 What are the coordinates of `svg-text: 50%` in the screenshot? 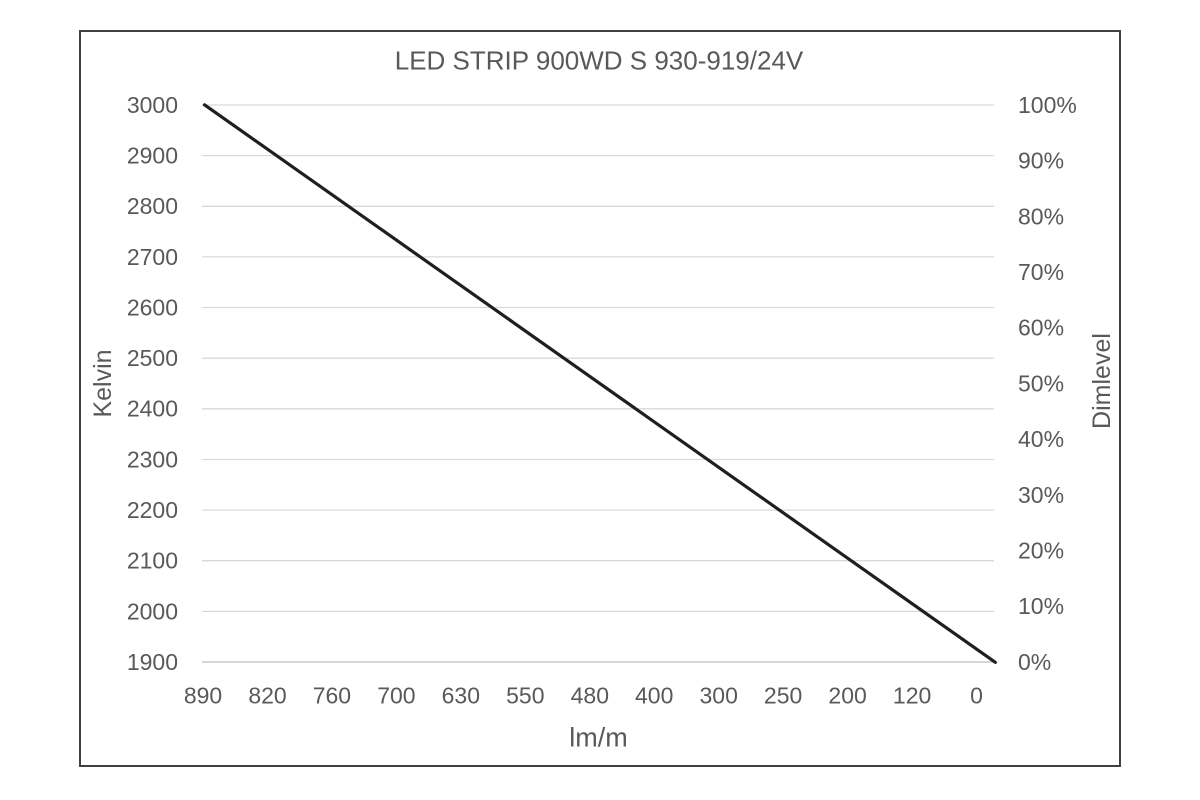 It's located at (1041, 383).